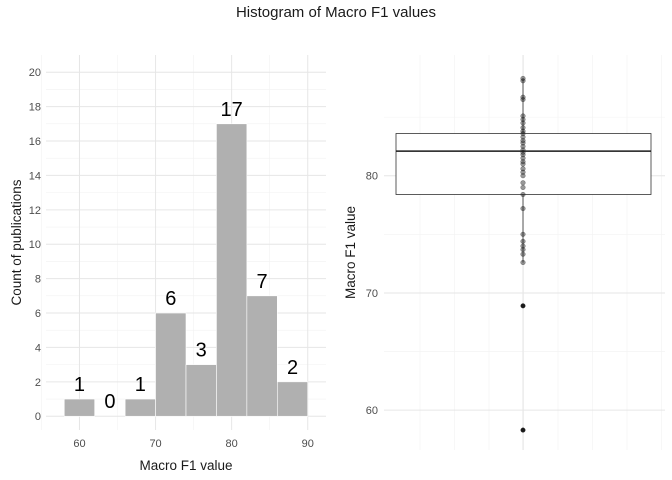 This screenshot has width=672, height=480. I want to click on bar-count-label: 17, so click(232, 110).